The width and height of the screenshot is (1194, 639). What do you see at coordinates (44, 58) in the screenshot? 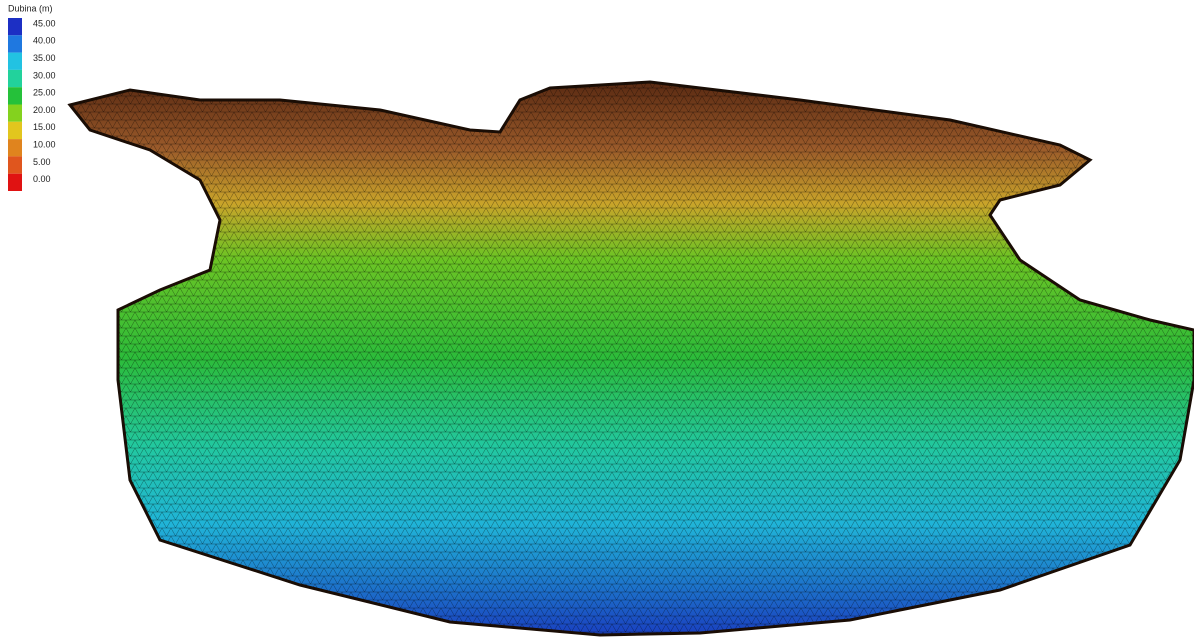
I see `legend-label: 35.00` at bounding box center [44, 58].